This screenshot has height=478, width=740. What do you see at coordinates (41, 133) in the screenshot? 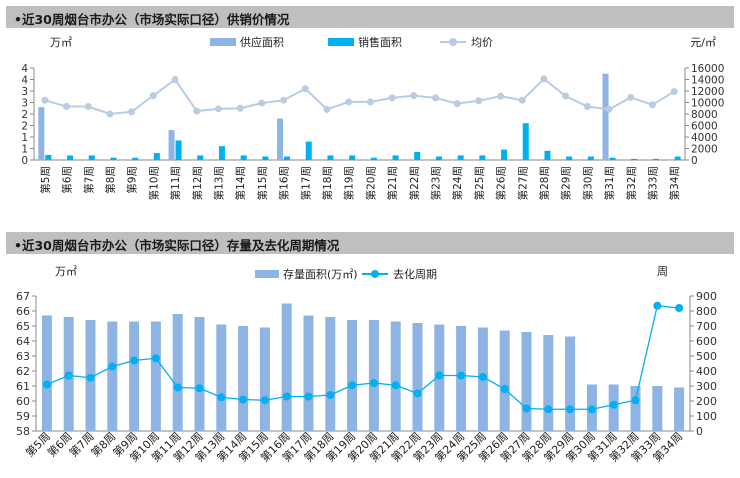
I see `chart1-bar-a` at bounding box center [41, 133].